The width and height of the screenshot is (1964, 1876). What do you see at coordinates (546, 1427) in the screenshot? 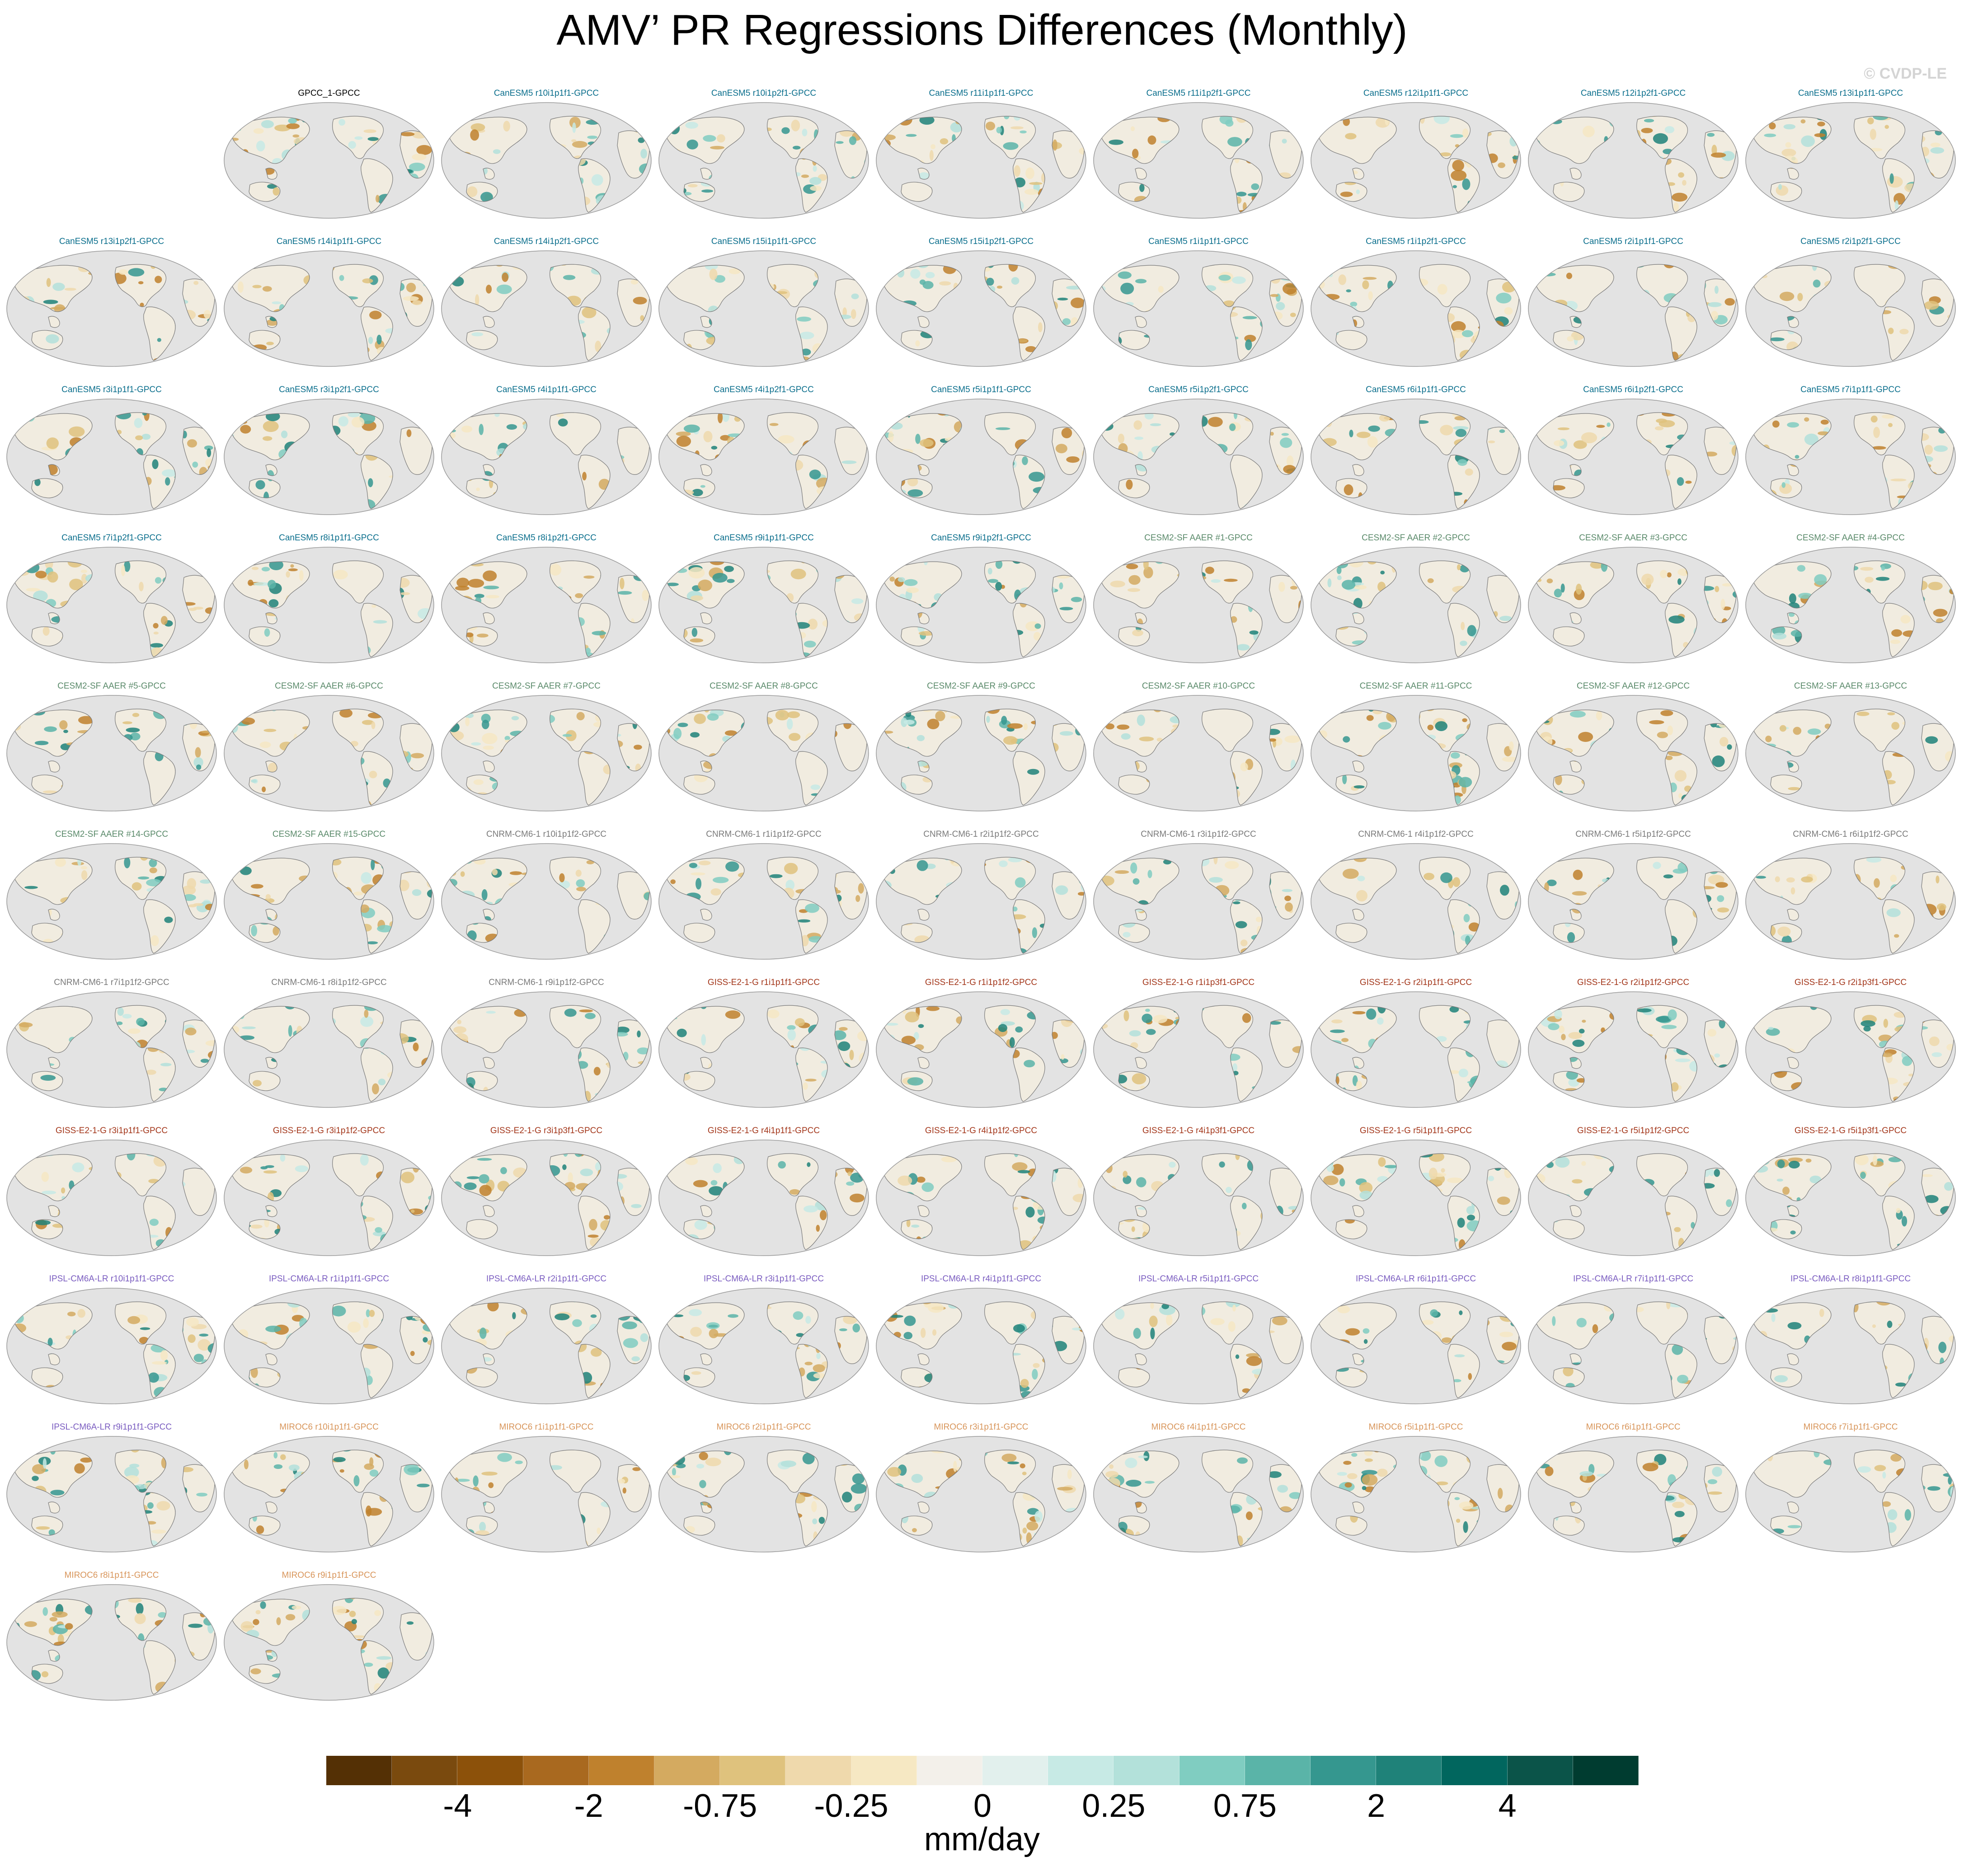
I see `panel-title: MIROC6 r1i1p1f1-GPCC` at bounding box center [546, 1427].